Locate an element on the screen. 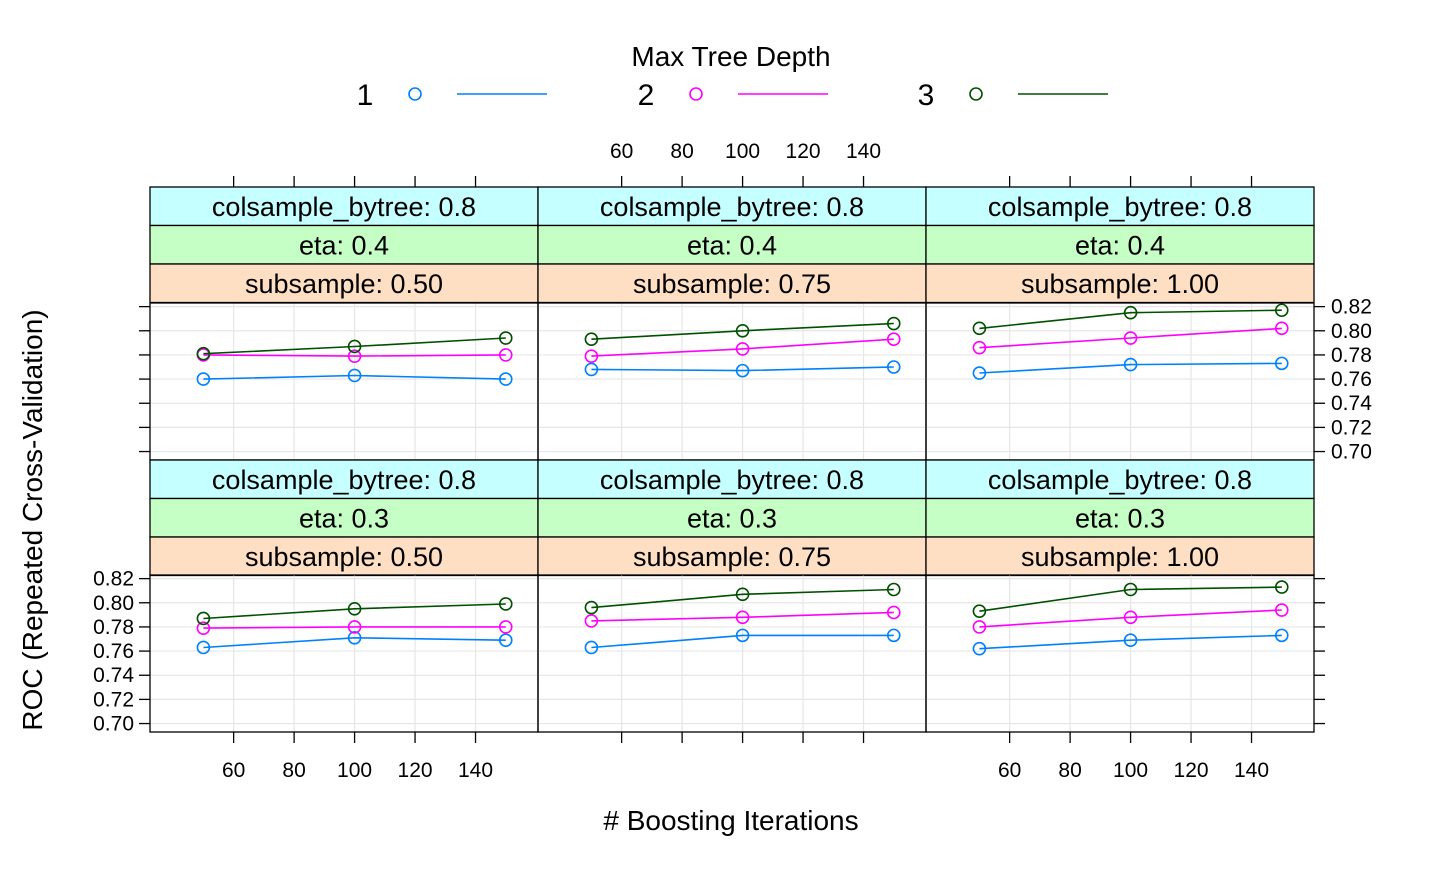 This screenshot has height=869, width=1440. y-tick-label: 0.76 is located at coordinates (113, 651).